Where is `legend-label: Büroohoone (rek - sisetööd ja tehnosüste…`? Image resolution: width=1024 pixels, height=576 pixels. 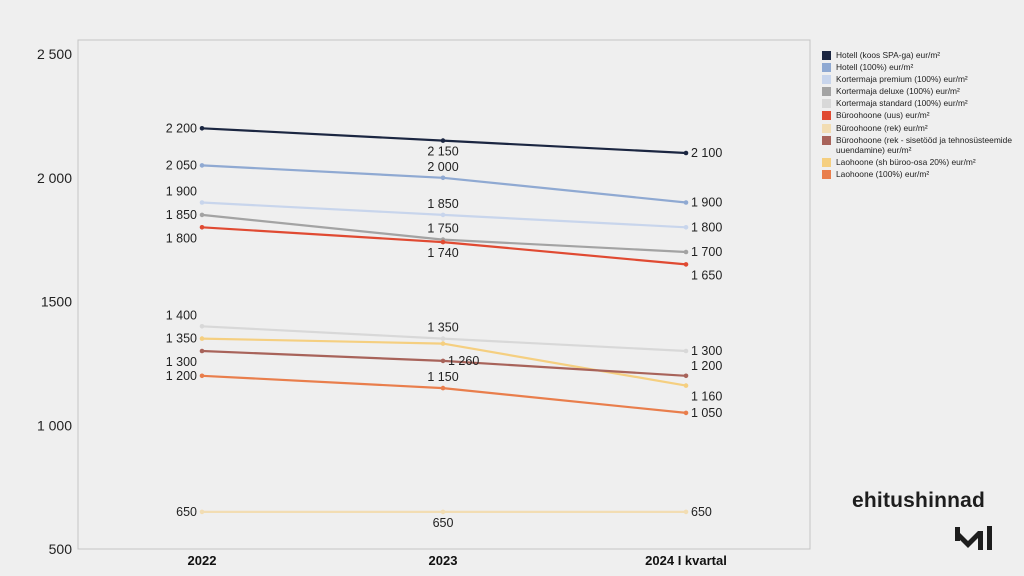 legend-label: Büroohoone (rek - sisetööd ja tehnosüste… is located at coordinates (924, 145).